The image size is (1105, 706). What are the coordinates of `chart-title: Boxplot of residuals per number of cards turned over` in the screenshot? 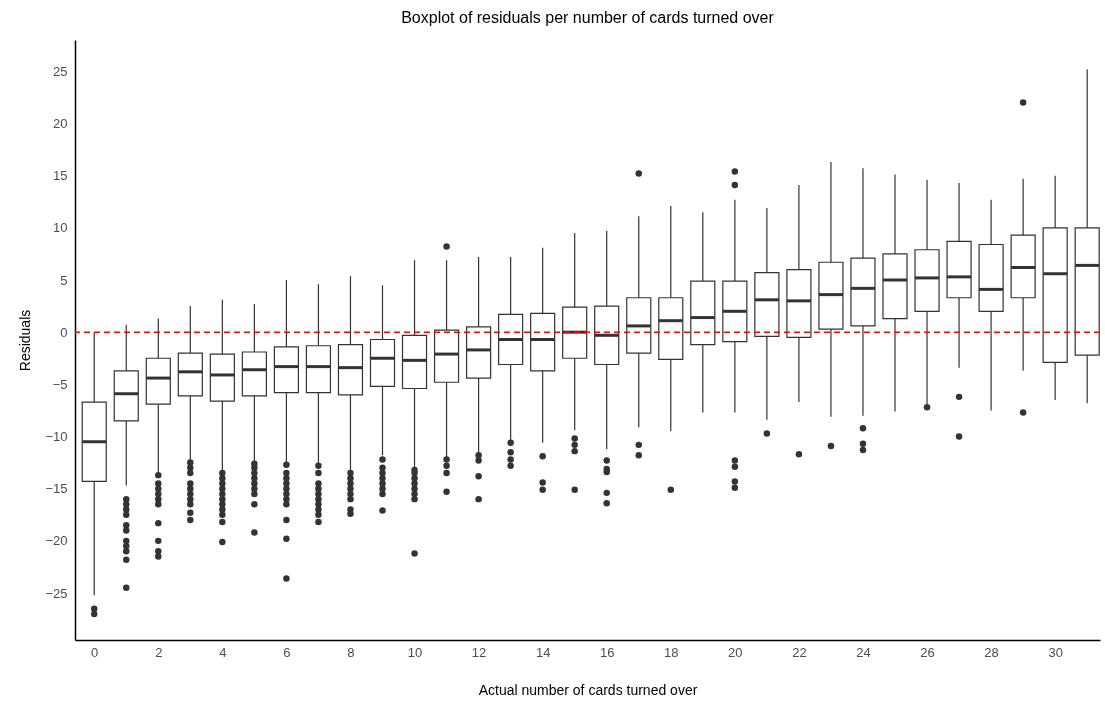 It's located at (588, 17).